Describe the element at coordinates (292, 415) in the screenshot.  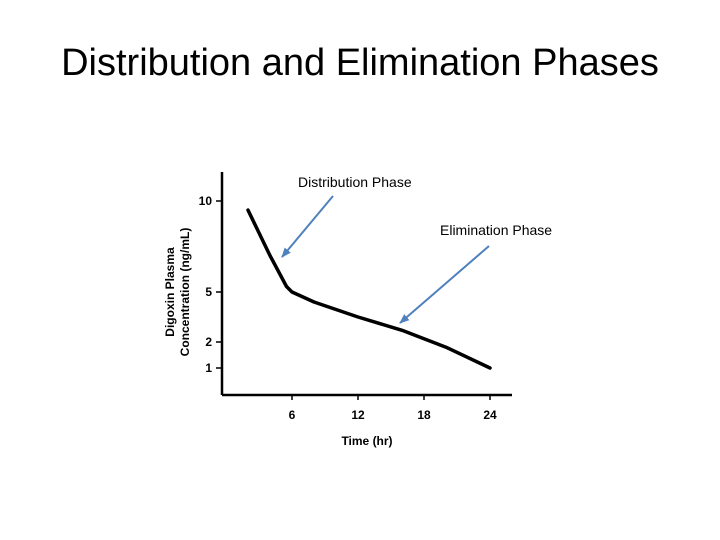
I see `x-tick-label: 6` at that location.